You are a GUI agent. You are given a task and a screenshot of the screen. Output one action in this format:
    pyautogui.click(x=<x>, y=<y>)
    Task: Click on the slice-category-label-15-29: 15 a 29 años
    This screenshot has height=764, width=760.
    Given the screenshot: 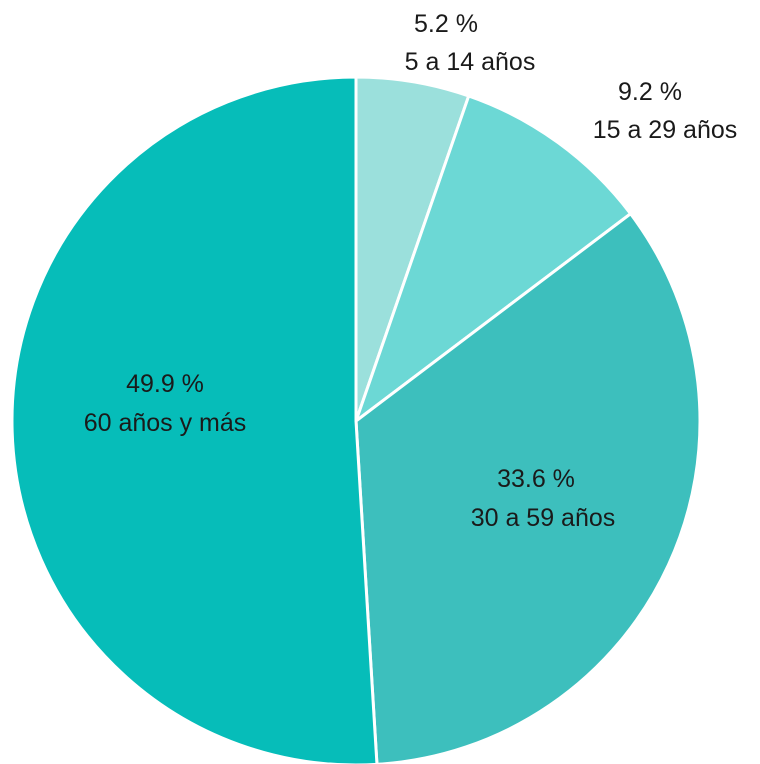 What is the action you would take?
    pyautogui.click(x=665, y=130)
    